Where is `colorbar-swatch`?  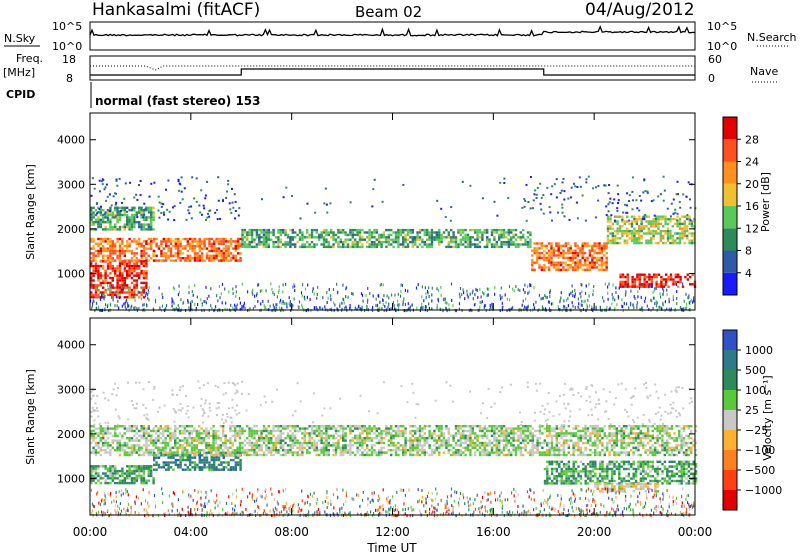 colorbar-swatch is located at coordinates (730, 217).